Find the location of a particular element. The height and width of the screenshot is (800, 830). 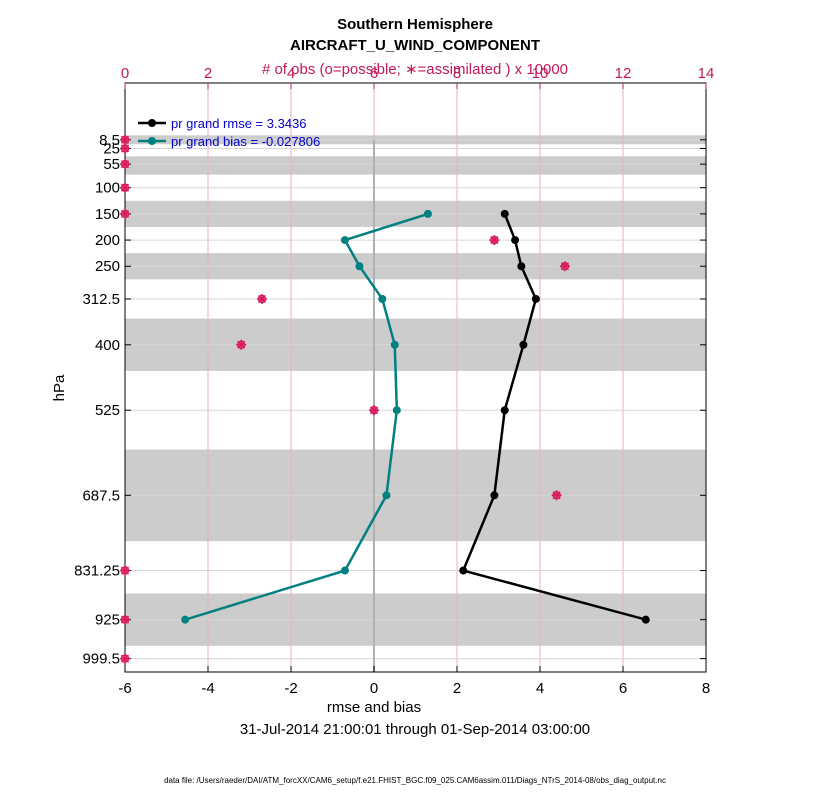

top-tick-label-1: 2 is located at coordinates (208, 73).